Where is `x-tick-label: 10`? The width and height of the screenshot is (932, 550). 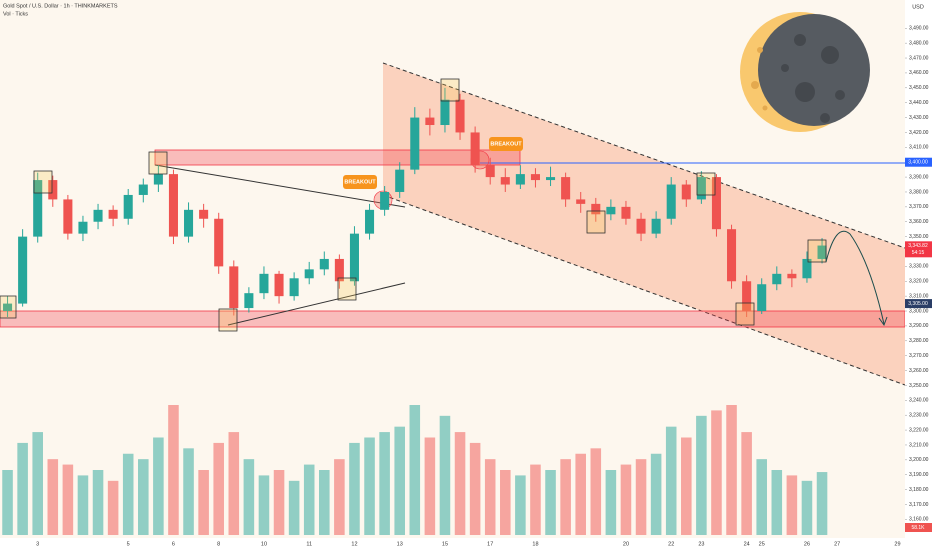
x-tick-label: 10 is located at coordinates (264, 544).